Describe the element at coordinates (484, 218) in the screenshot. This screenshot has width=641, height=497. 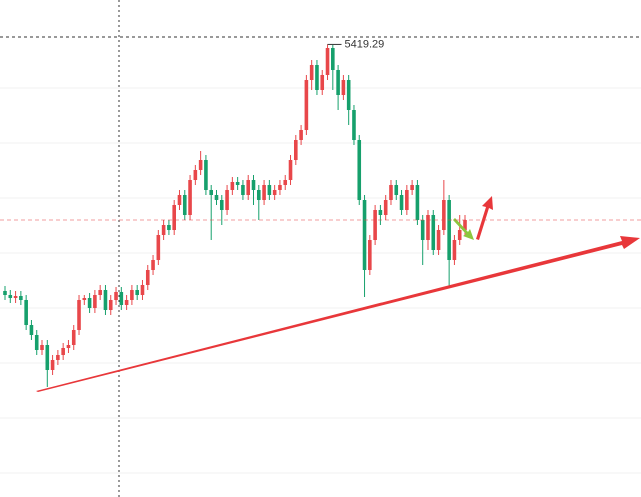
I see `up-arrow` at that location.